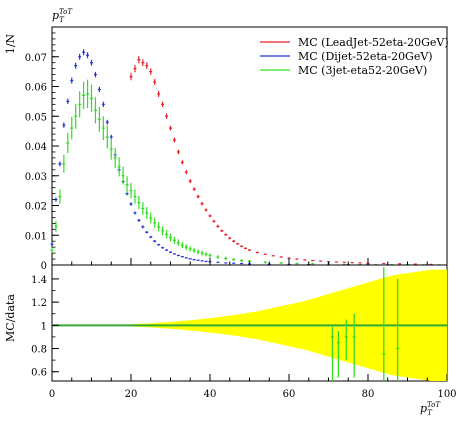 The image size is (461, 422). Describe the element at coordinates (44, 266) in the screenshot. I see `y-tick-label-zero: 0` at that location.